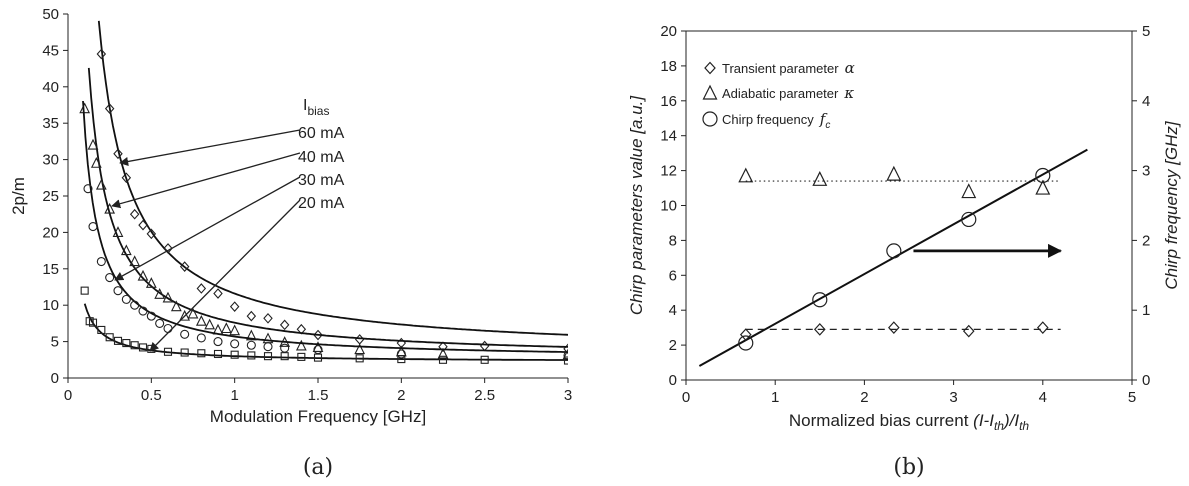 Image resolution: width=1189 pixels, height=486 pixels. I want to click on annotation-sub: bias, so click(318, 111).